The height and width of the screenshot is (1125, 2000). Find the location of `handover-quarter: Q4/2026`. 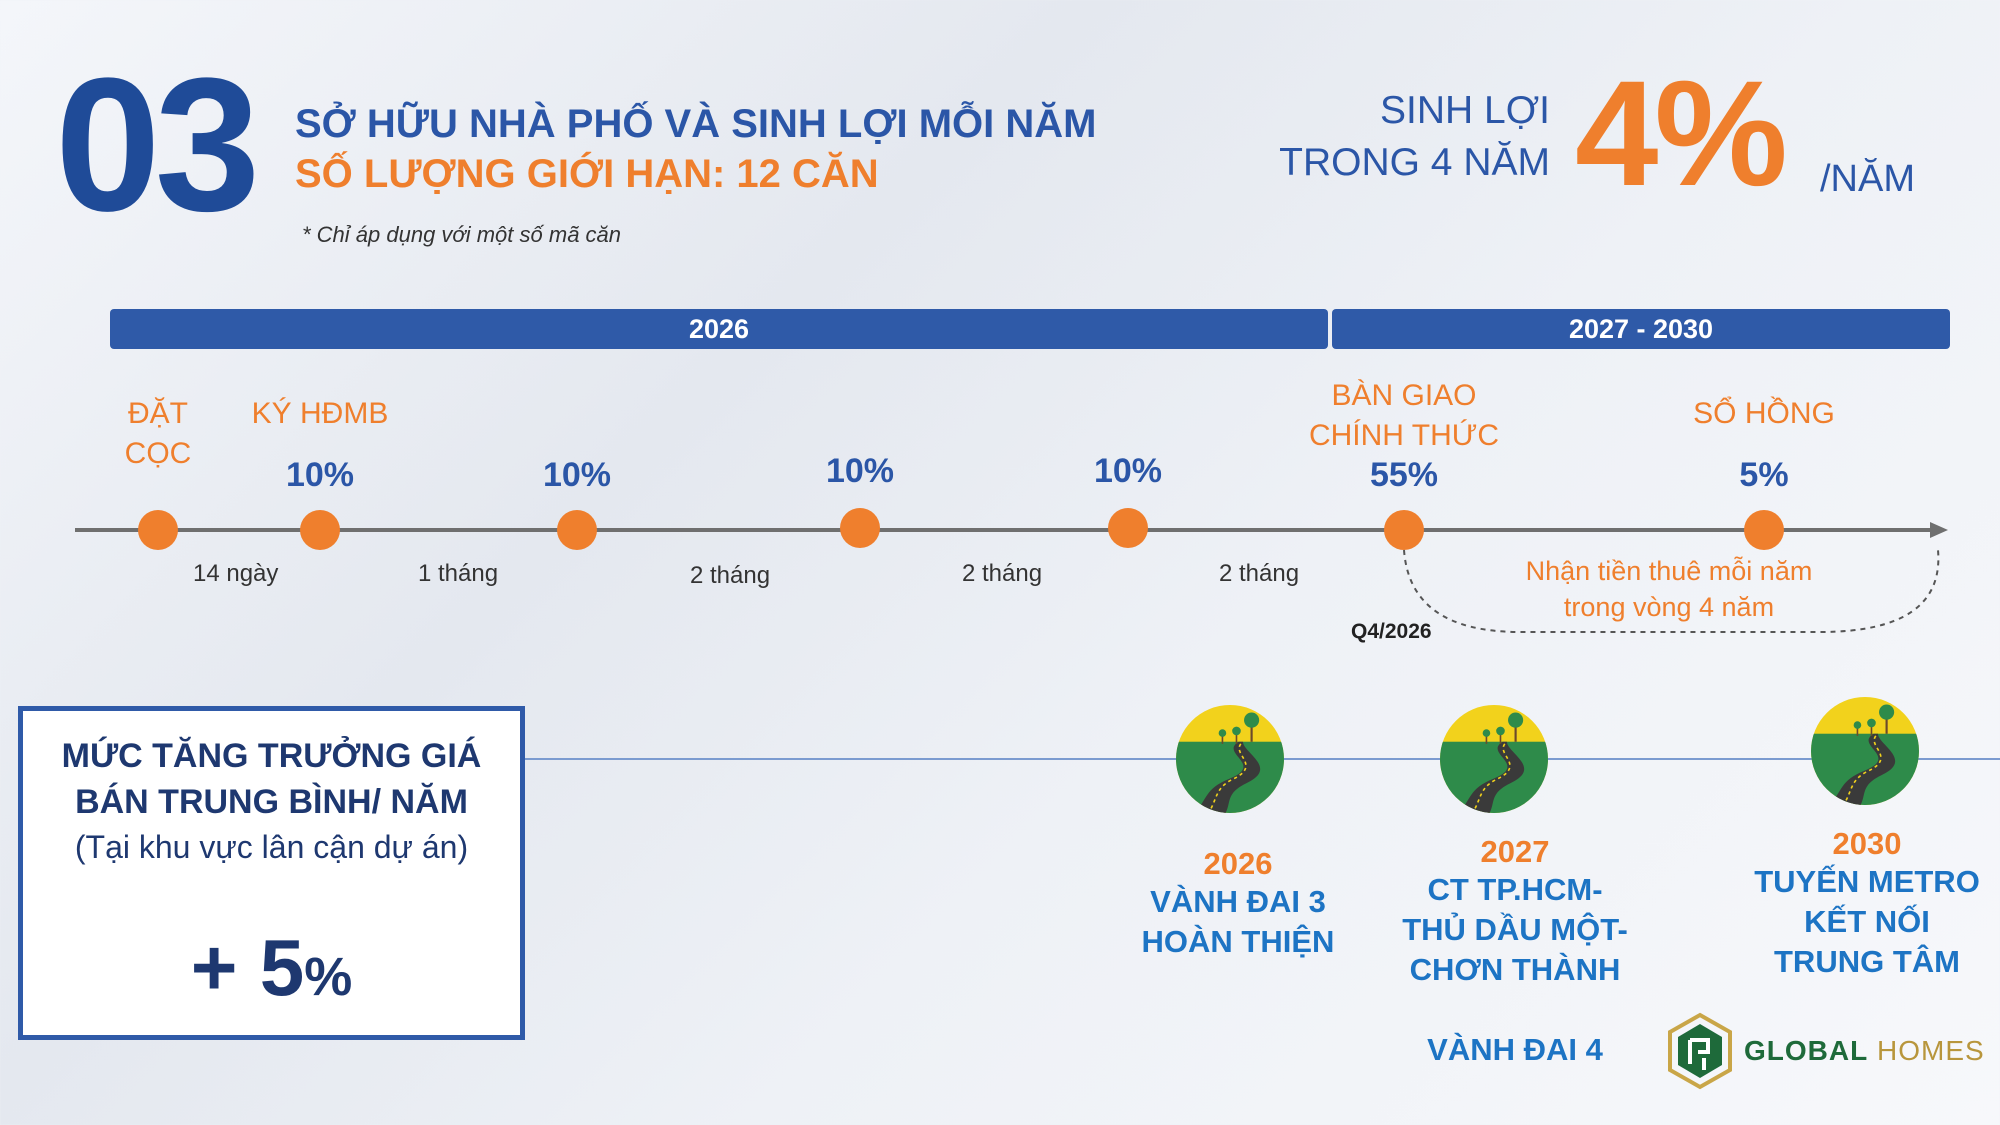

handover-quarter: Q4/2026 is located at coordinates (1391, 631).